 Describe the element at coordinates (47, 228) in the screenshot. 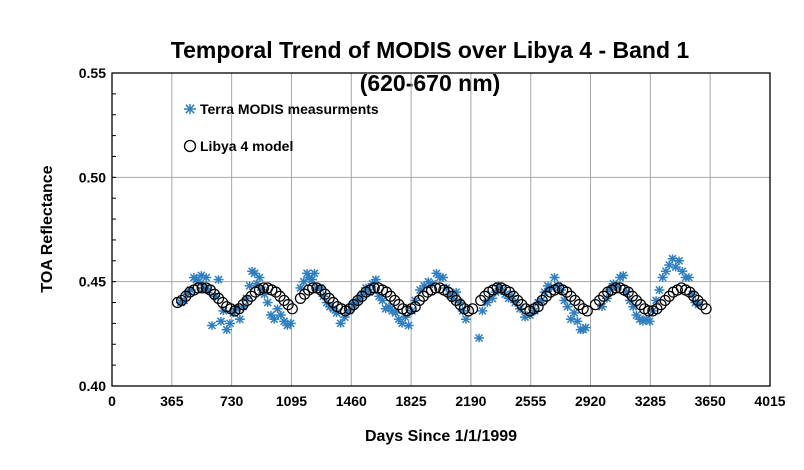

I see `y-axis-label: TOA Reflectance` at that location.